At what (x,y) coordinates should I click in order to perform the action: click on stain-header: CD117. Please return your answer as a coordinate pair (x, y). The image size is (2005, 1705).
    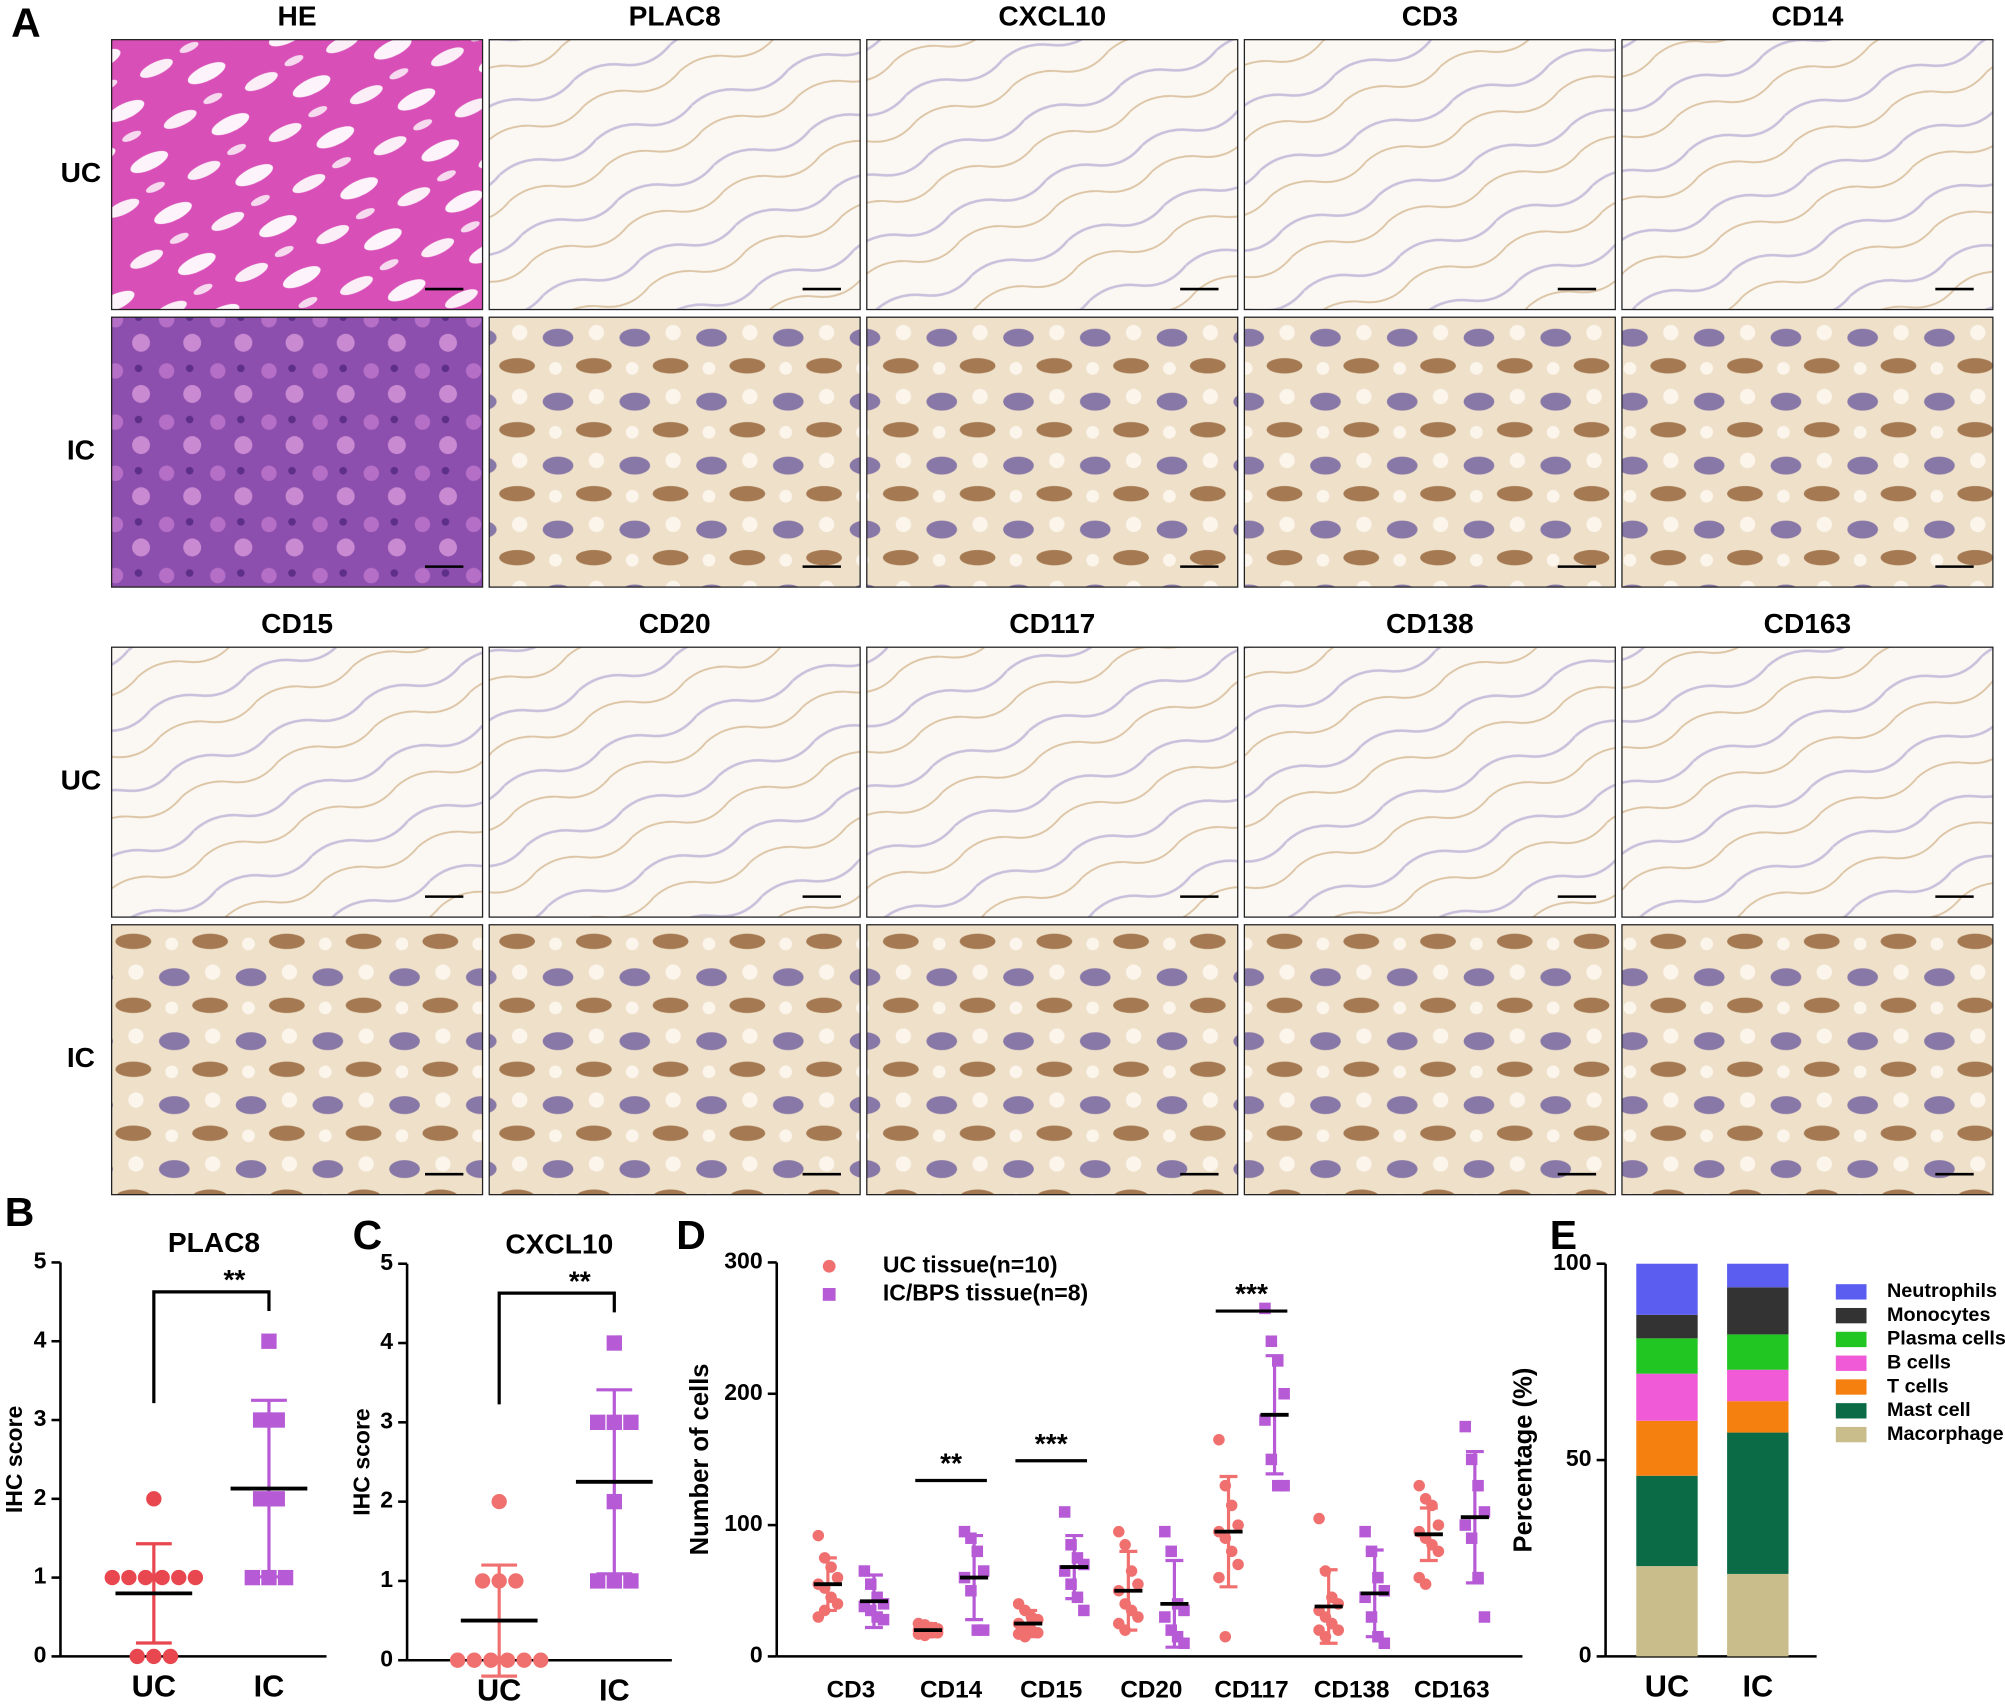
    Looking at the image, I should click on (1052, 623).